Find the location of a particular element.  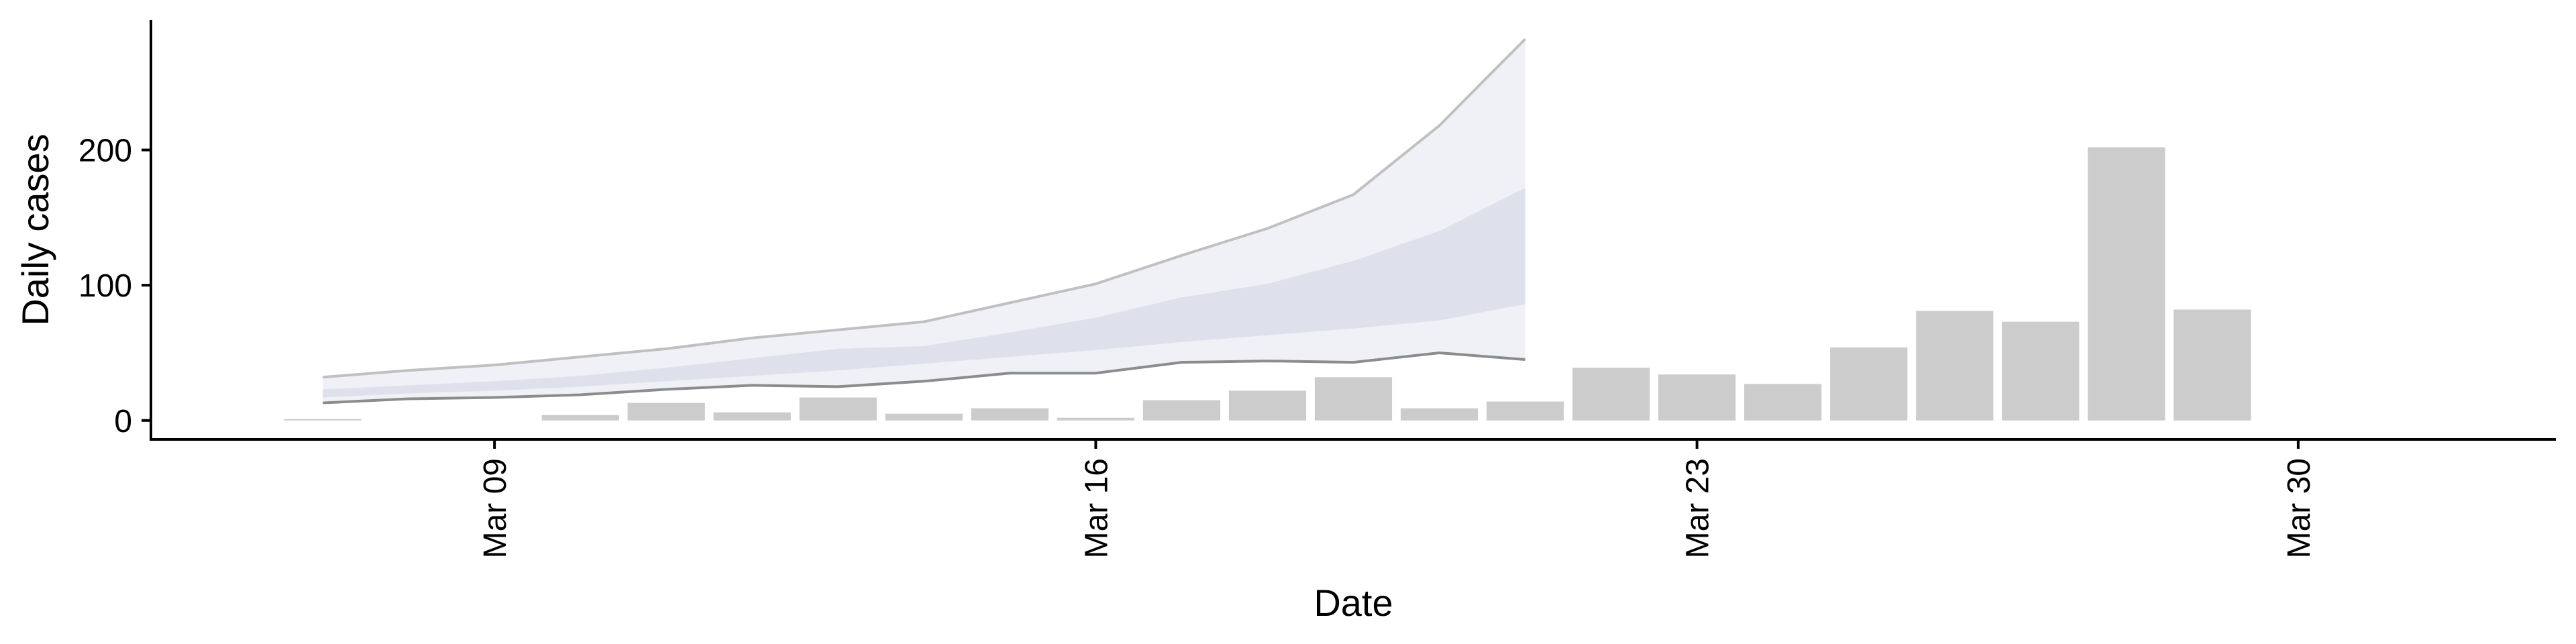

y-ticks: 0 100 200 is located at coordinates (114, 286).